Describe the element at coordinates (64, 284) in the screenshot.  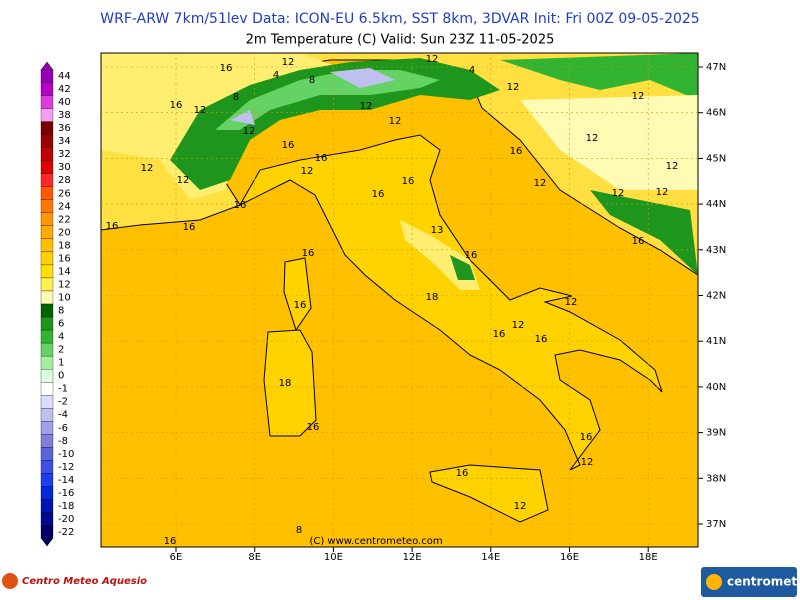
I see `legend-label: 12` at that location.